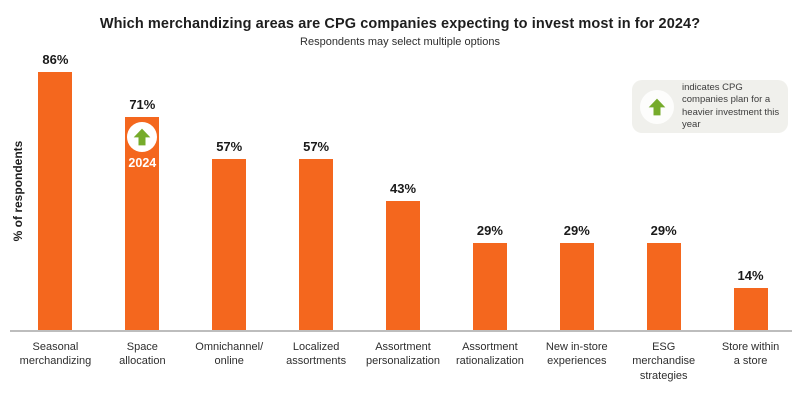  What do you see at coordinates (55, 354) in the screenshot?
I see `category-label: Seasonal merchandizing` at bounding box center [55, 354].